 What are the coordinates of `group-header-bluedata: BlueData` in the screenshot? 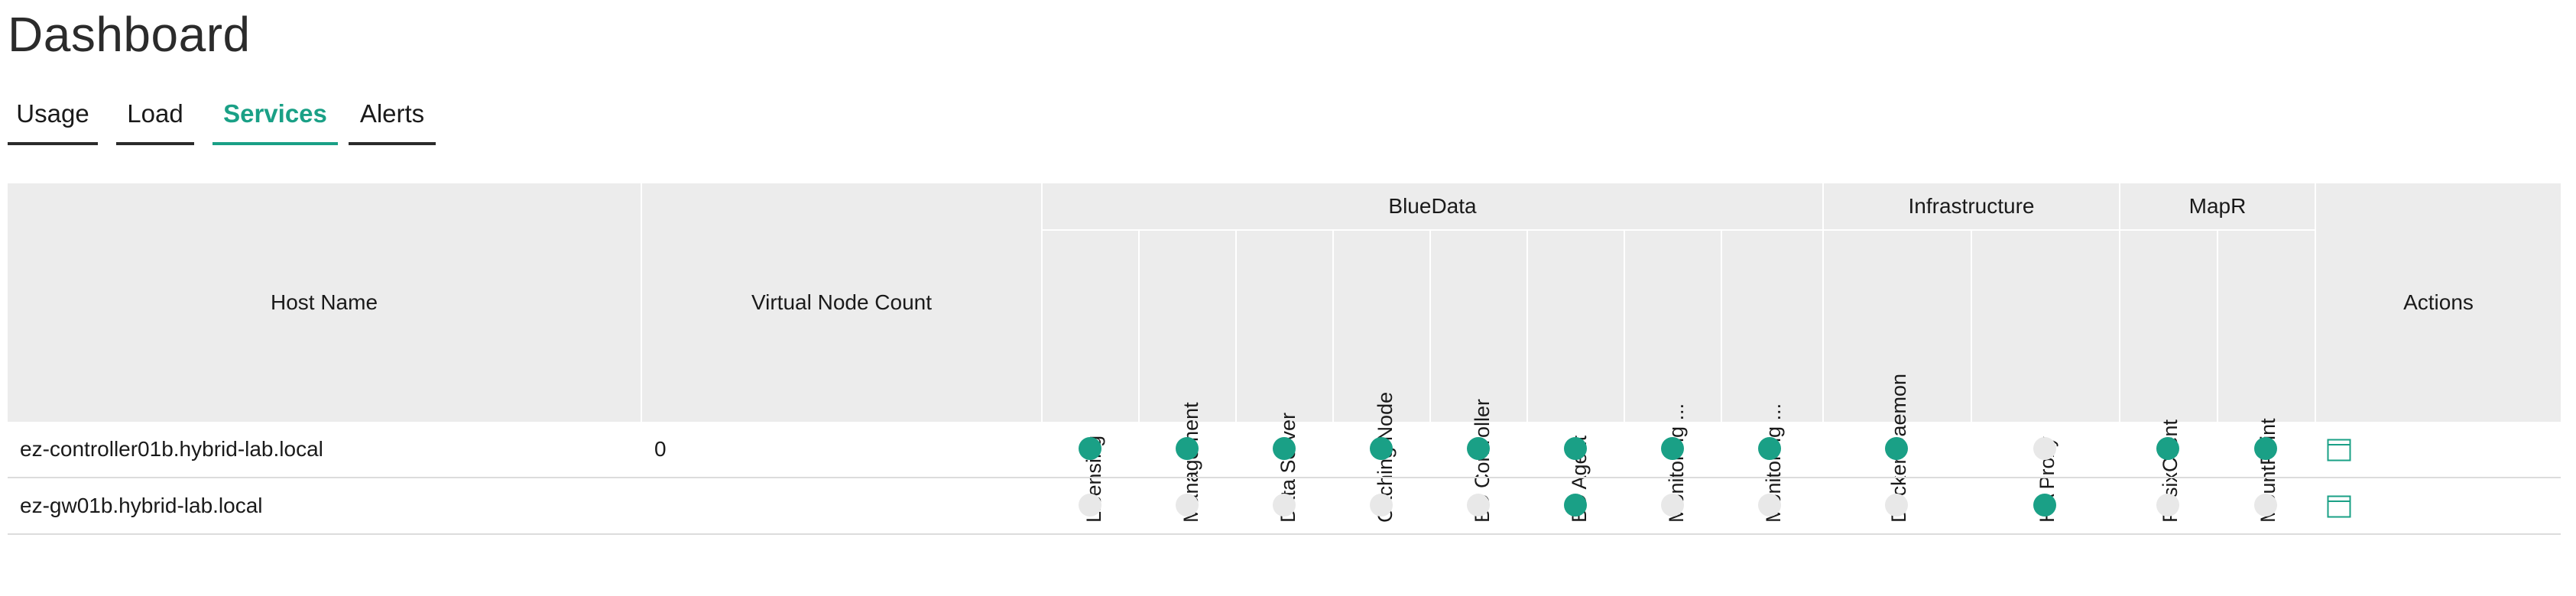 It's located at (1432, 206).